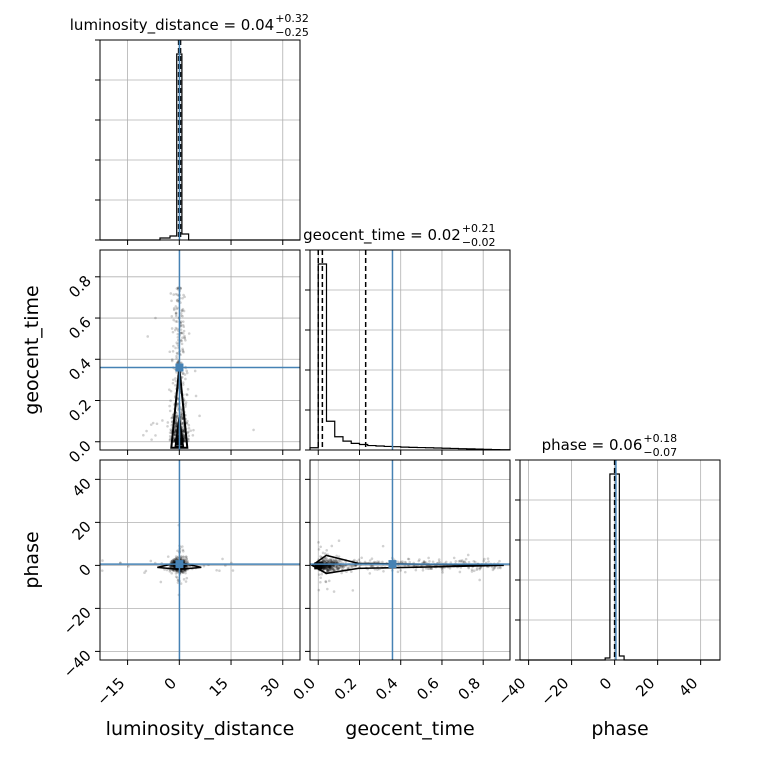 This screenshot has width=760, height=760. I want to click on x-tick-label: 0.2, so click(346, 689).